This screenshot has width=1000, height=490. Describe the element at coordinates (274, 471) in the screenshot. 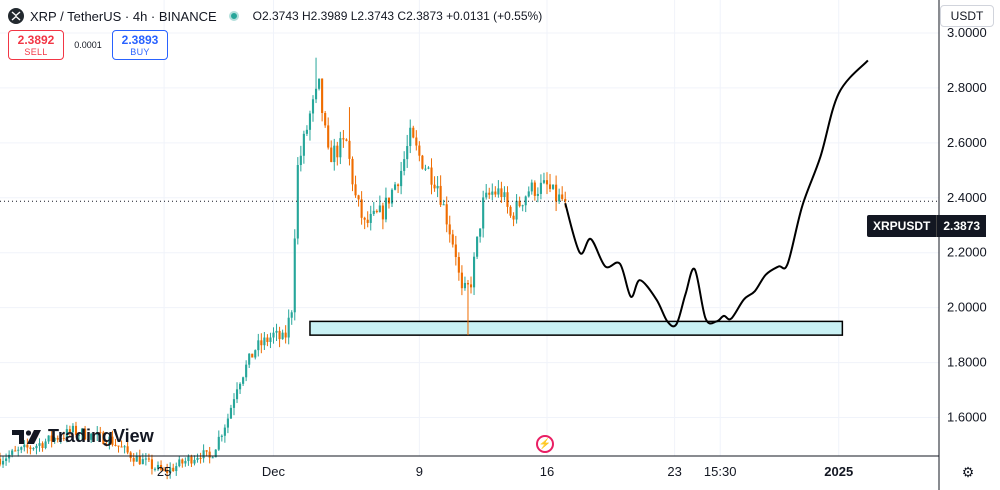

I see `x-tick-label: Dec` at that location.